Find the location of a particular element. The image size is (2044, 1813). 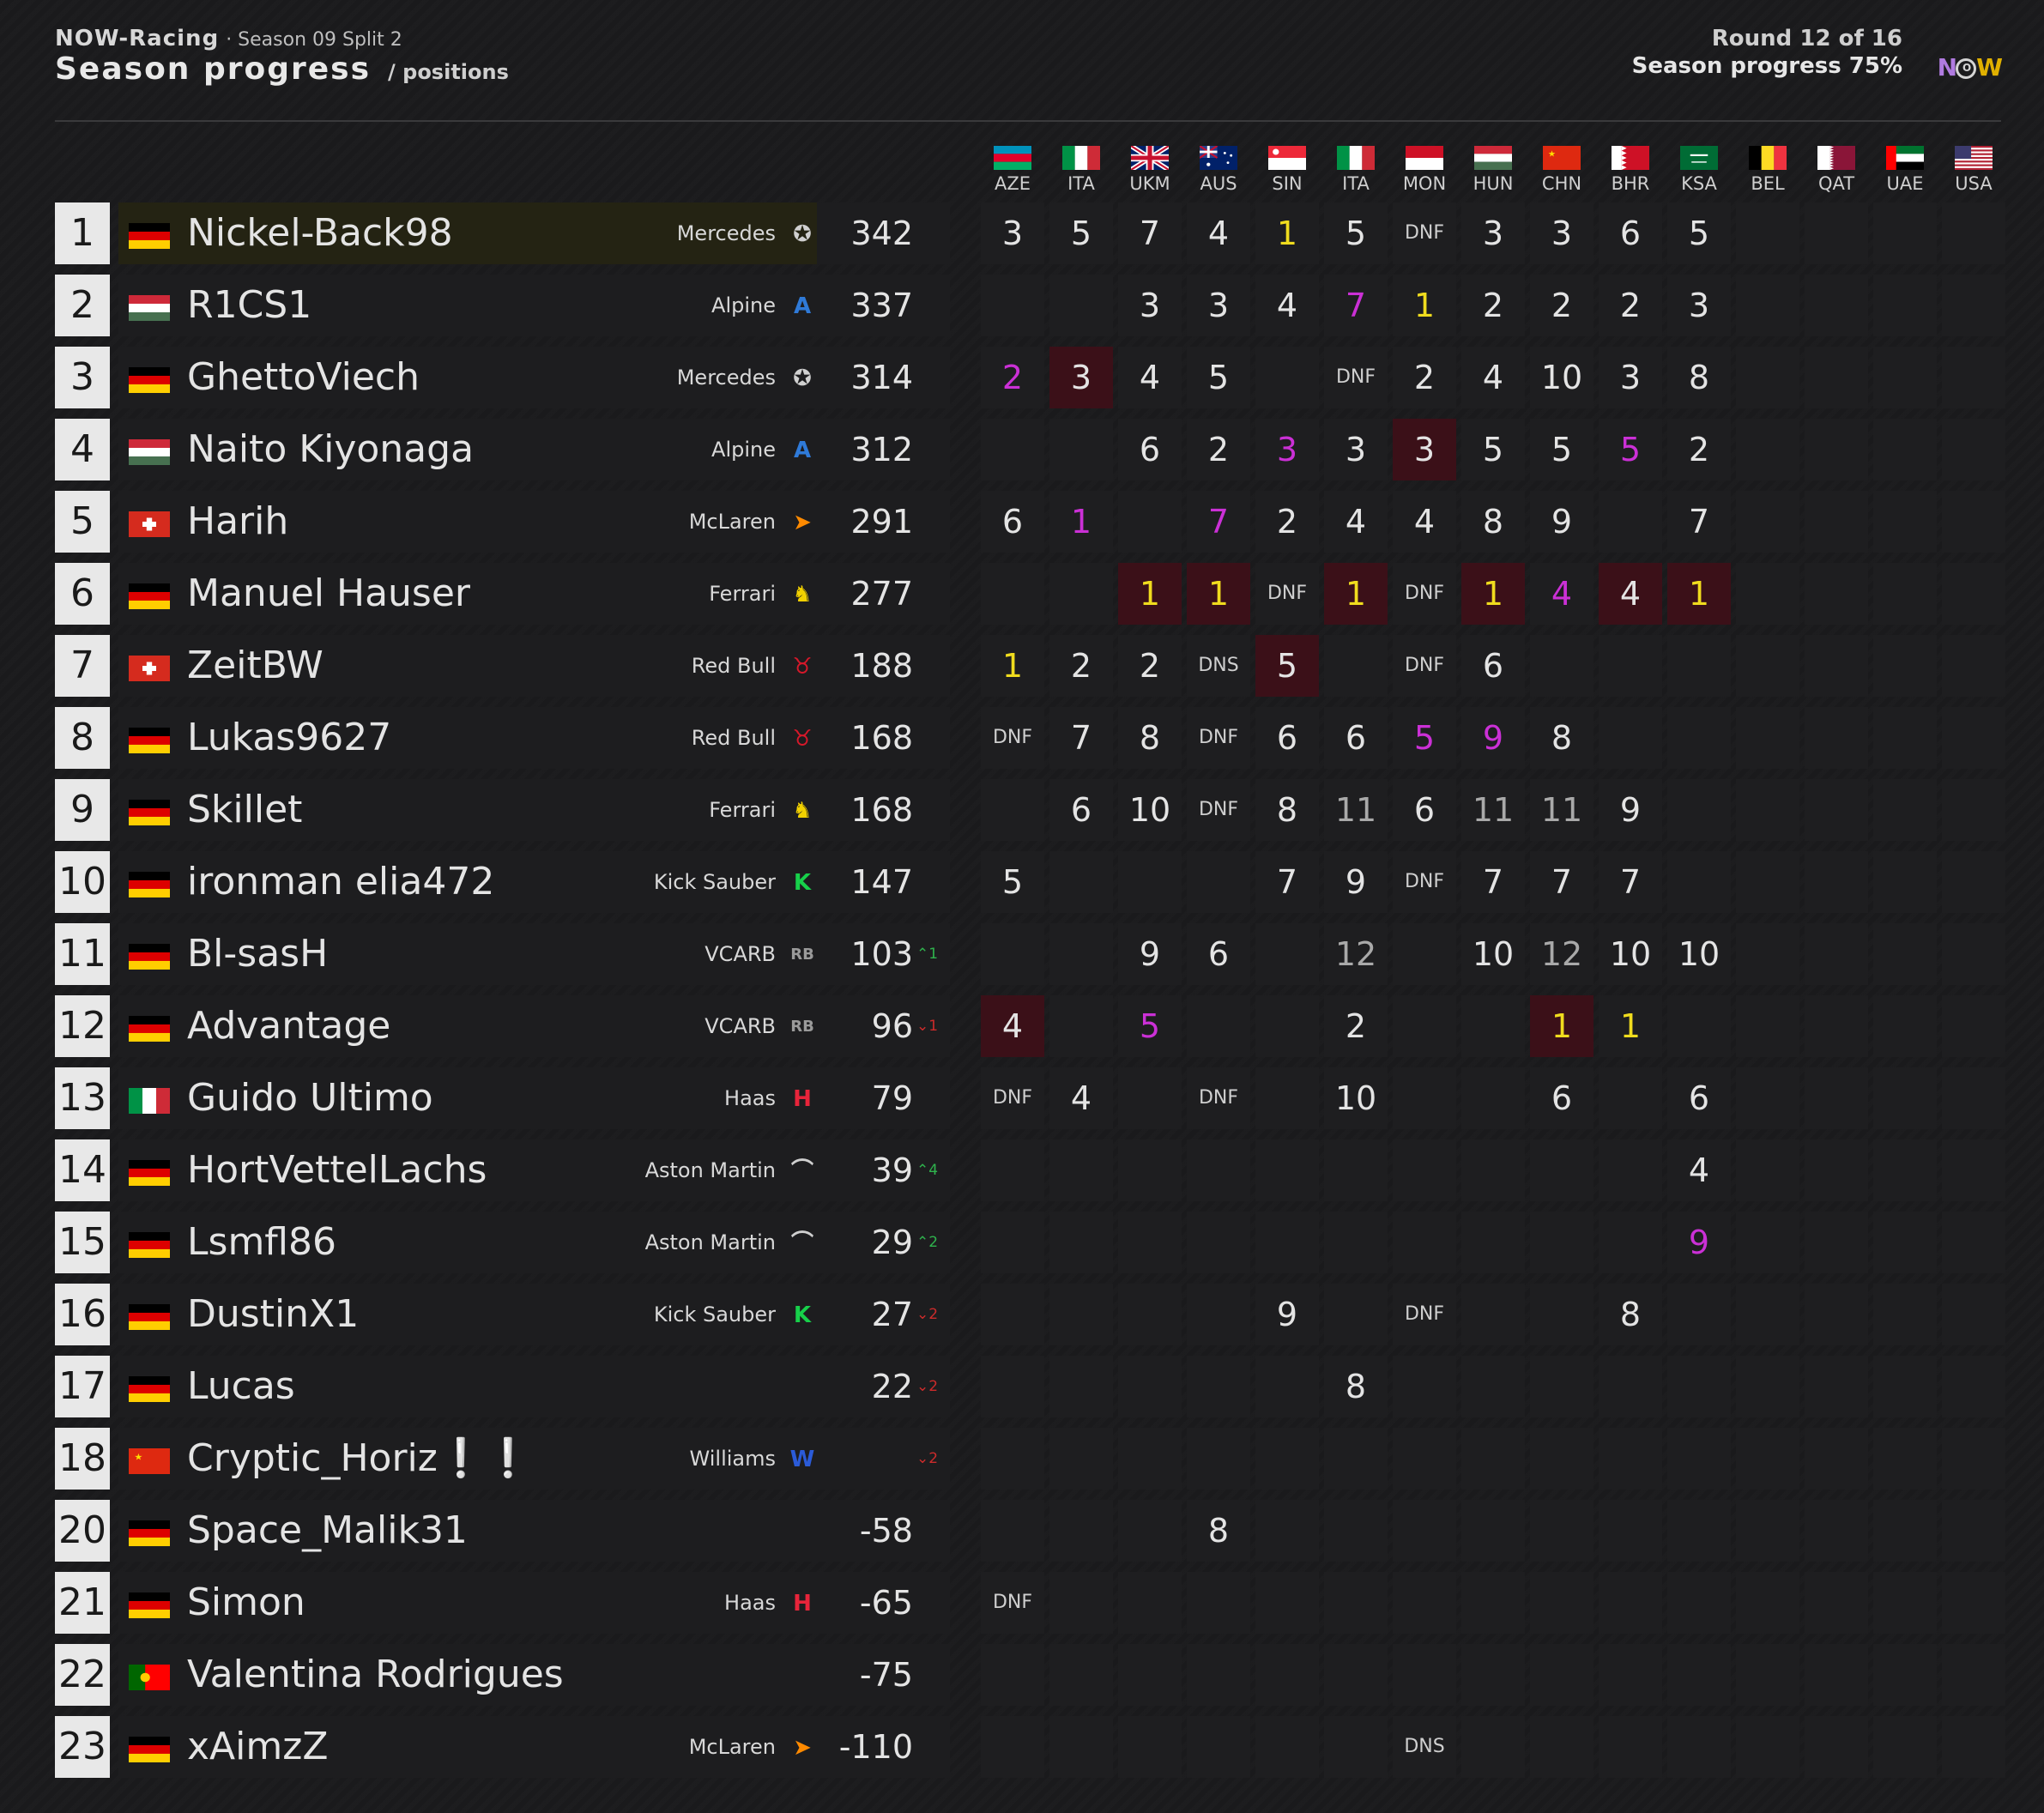

table-row: 2 R1CS1 Alpine A 337 3 3 4 7 1 2 2 2 3 is located at coordinates (1030, 305).